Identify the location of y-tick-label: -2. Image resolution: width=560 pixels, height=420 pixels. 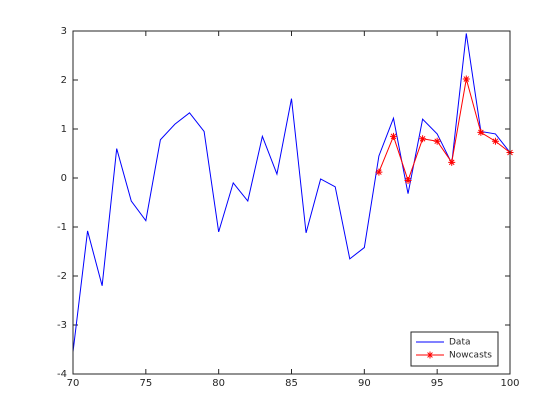
(62, 276).